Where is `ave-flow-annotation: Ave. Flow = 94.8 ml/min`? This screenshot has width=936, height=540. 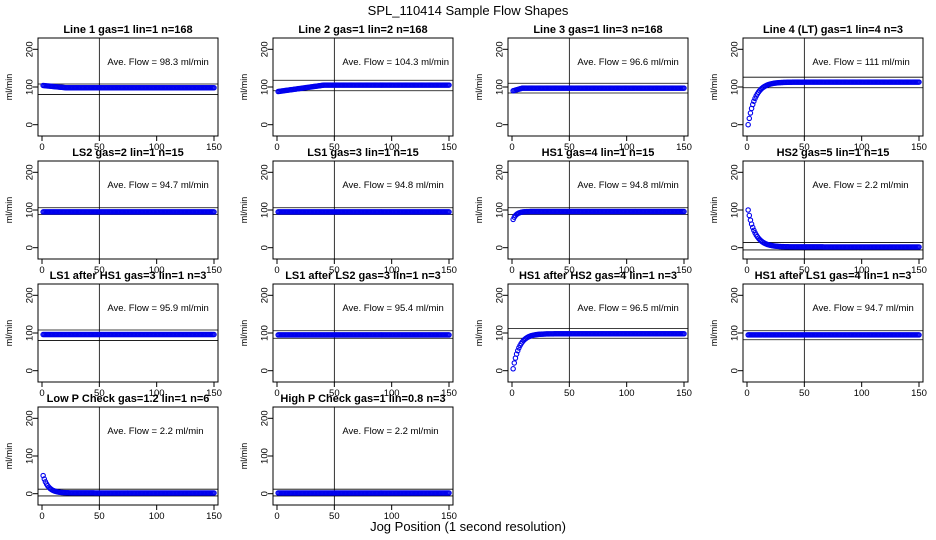 ave-flow-annotation: Ave. Flow = 94.8 ml/min is located at coordinates (392, 185).